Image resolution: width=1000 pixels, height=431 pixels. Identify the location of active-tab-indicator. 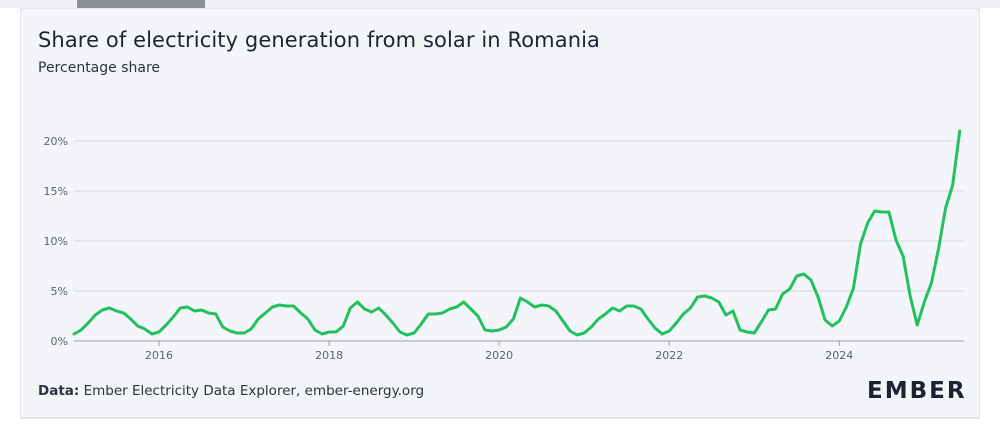
(141, 4).